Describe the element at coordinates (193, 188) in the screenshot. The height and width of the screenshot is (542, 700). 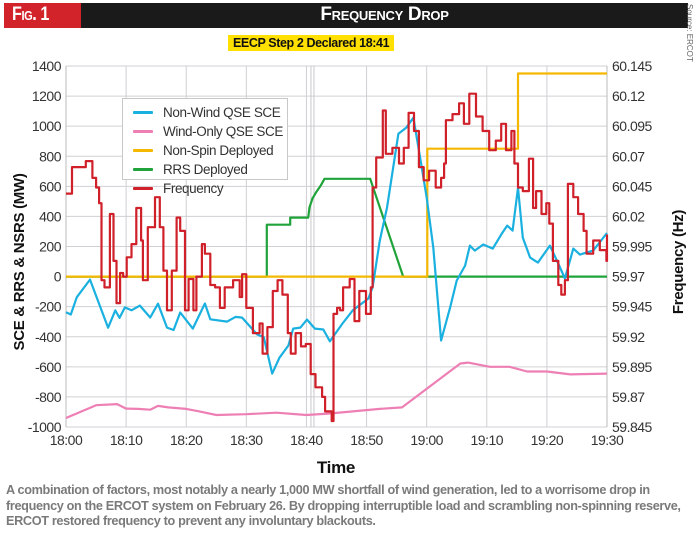
I see `legend-label: Frequency` at that location.